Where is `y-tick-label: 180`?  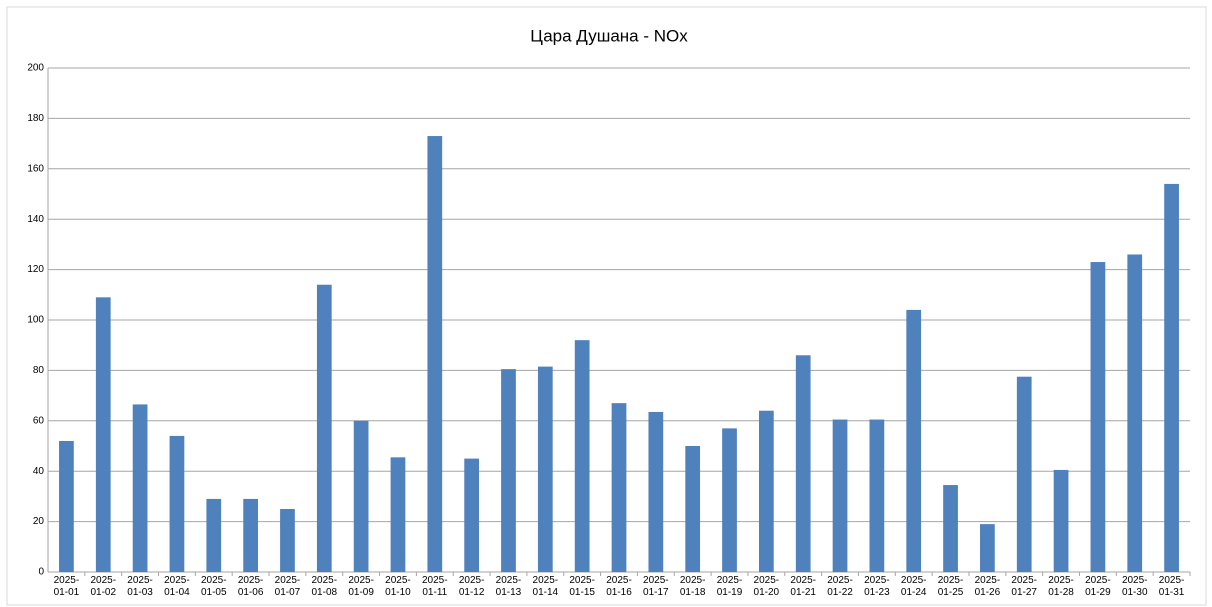 y-tick-label: 180 is located at coordinates (35, 118).